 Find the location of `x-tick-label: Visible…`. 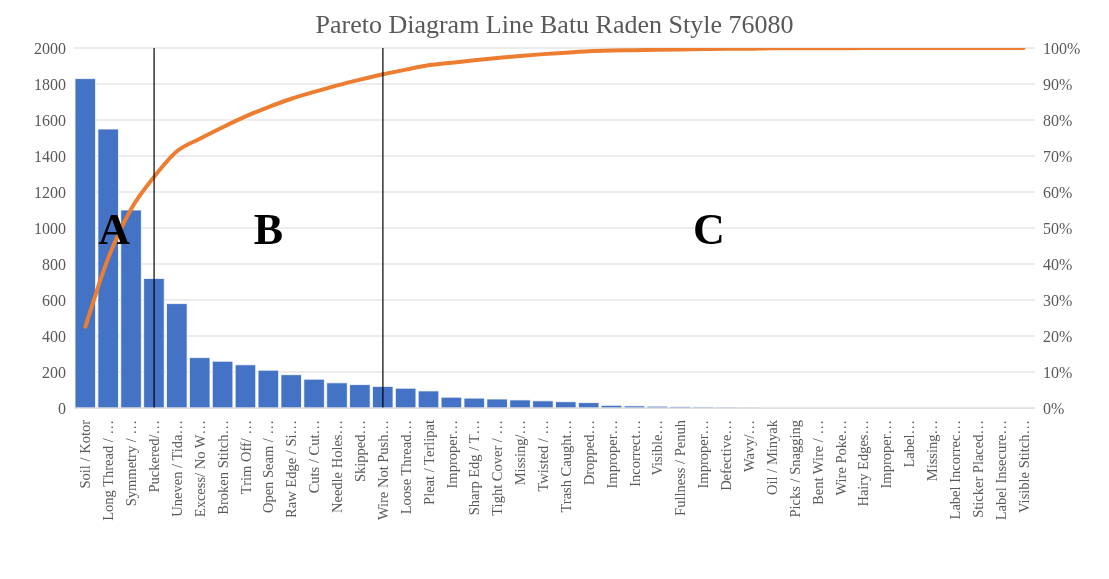

x-tick-label: Visible… is located at coordinates (657, 448).